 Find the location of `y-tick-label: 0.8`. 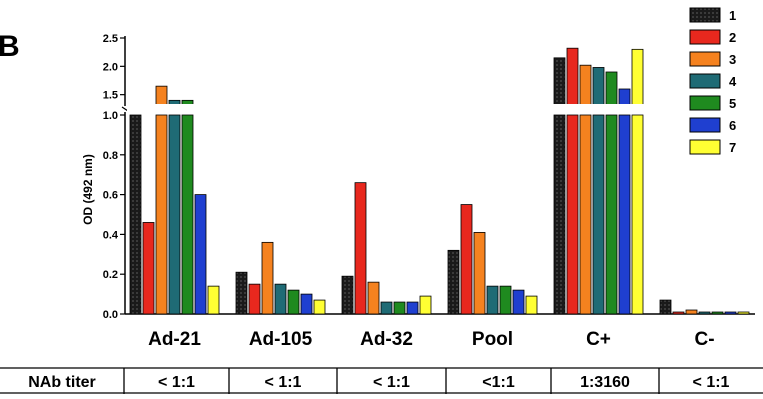

y-tick-label: 0.8 is located at coordinates (110, 156).